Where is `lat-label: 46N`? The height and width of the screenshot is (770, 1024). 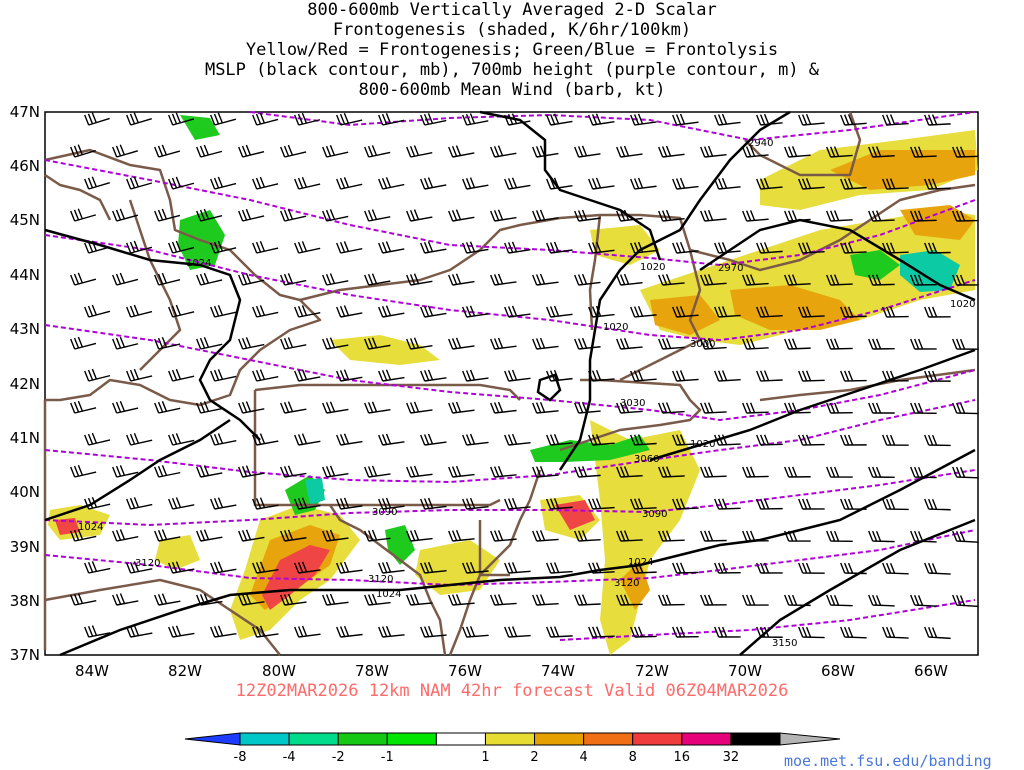 lat-label: 46N is located at coordinates (25, 166).